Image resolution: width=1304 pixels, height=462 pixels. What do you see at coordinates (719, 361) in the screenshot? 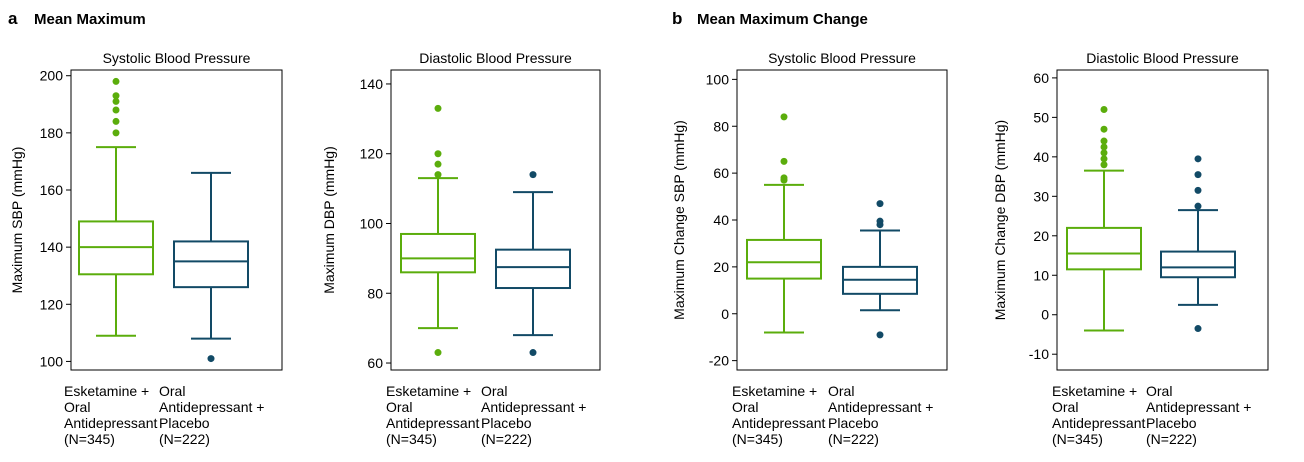
I see `y-tick-label: -20` at bounding box center [719, 361].